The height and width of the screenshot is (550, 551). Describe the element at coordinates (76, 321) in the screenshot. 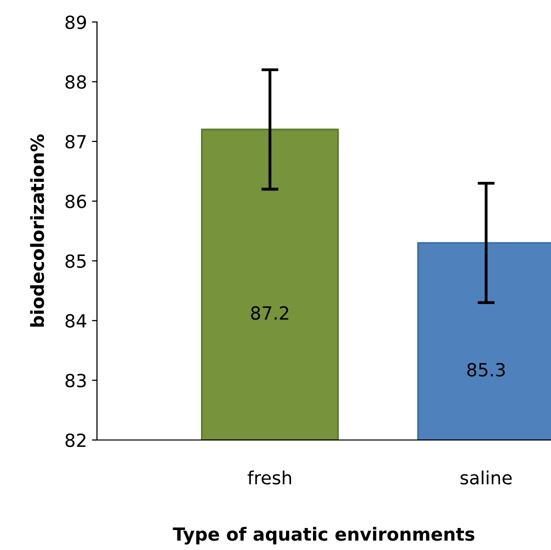

I see `y-tick-label: 84` at that location.